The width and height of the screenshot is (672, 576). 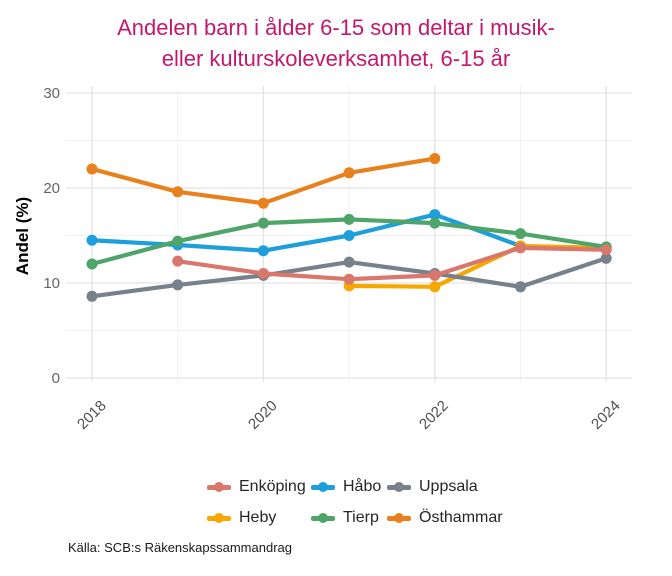 I want to click on legend-label: Håbo, so click(x=362, y=486).